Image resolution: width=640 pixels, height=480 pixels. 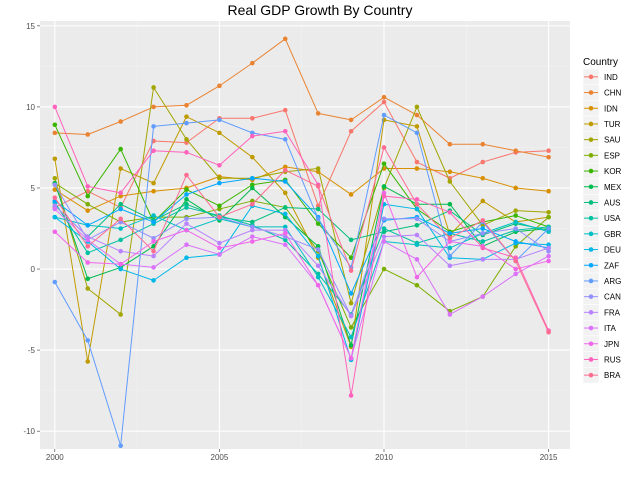 I want to click on series-line, so click(x=301, y=222).